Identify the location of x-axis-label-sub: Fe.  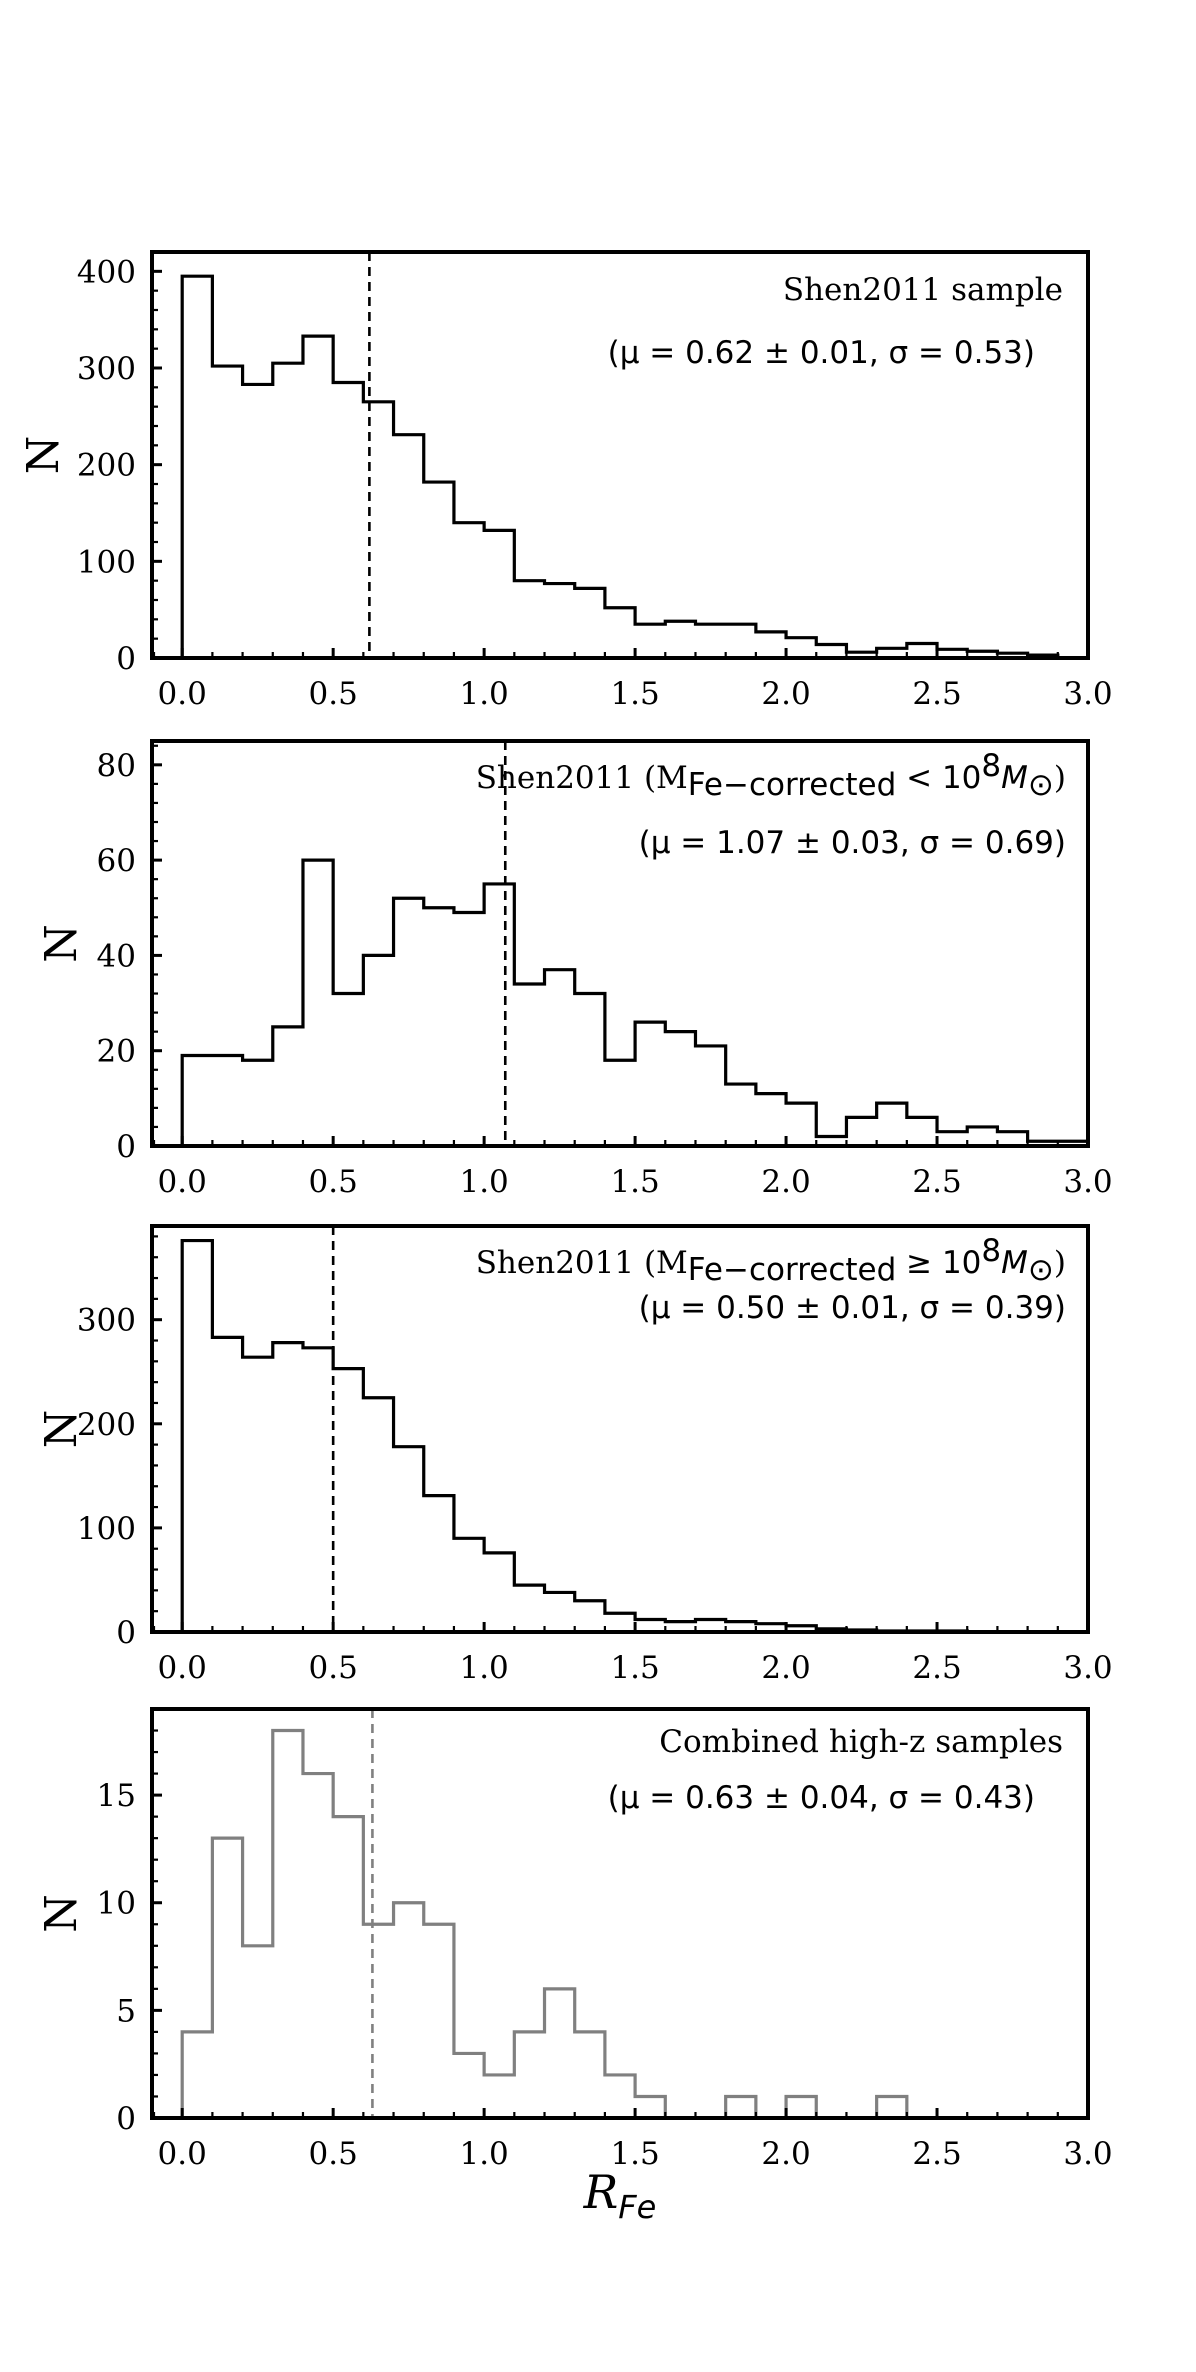
(637, 2207).